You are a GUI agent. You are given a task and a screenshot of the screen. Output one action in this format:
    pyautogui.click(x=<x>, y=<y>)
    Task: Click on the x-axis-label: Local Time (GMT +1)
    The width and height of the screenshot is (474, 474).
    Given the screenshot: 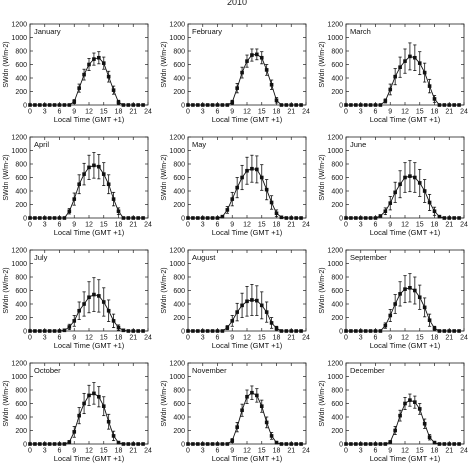 What is the action you would take?
    pyautogui.click(x=247, y=119)
    